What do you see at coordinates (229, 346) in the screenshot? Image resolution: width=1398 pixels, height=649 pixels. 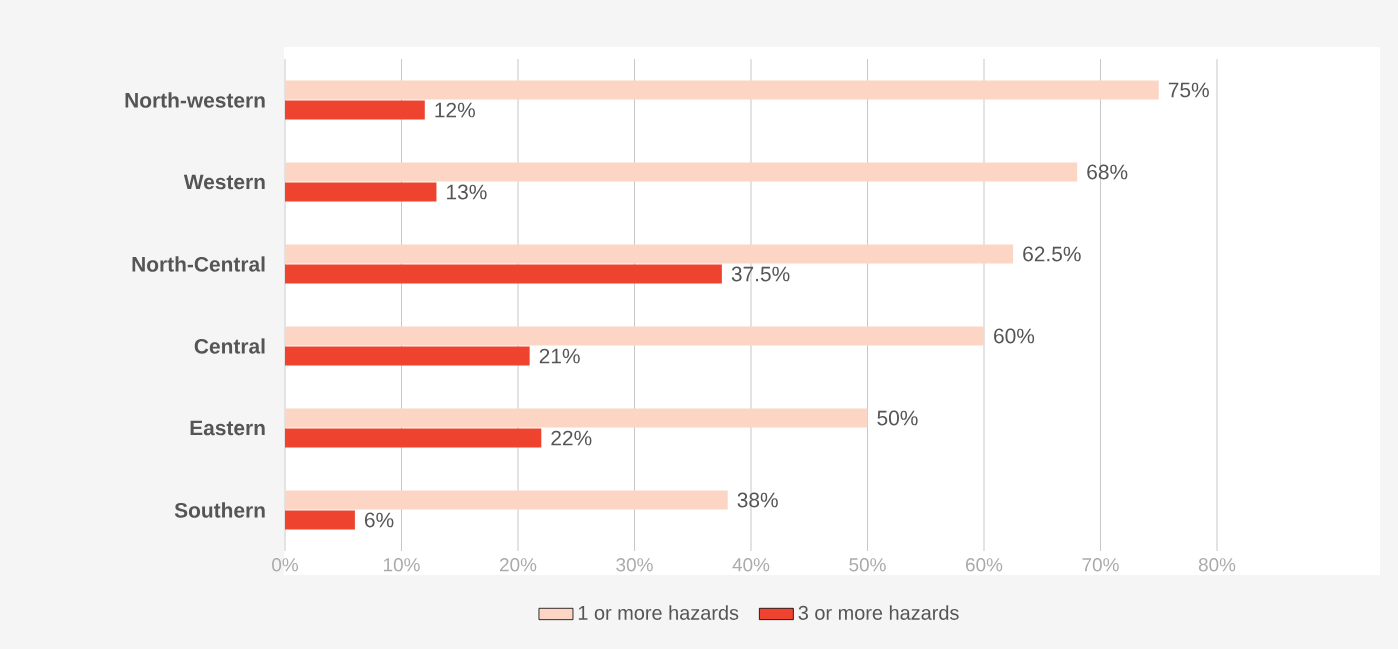 I see `y-tick-label: Central` at bounding box center [229, 346].